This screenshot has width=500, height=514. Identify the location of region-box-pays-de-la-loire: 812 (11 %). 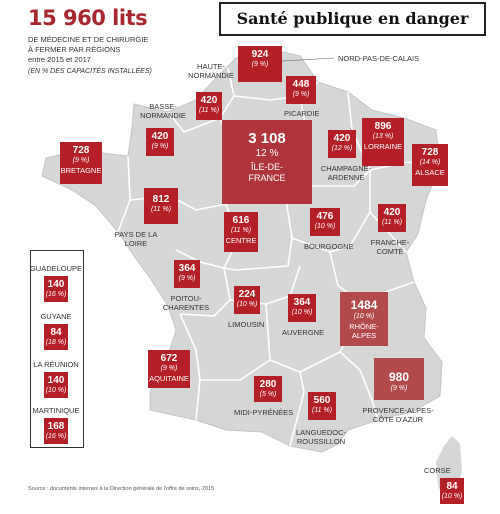
(161, 206).